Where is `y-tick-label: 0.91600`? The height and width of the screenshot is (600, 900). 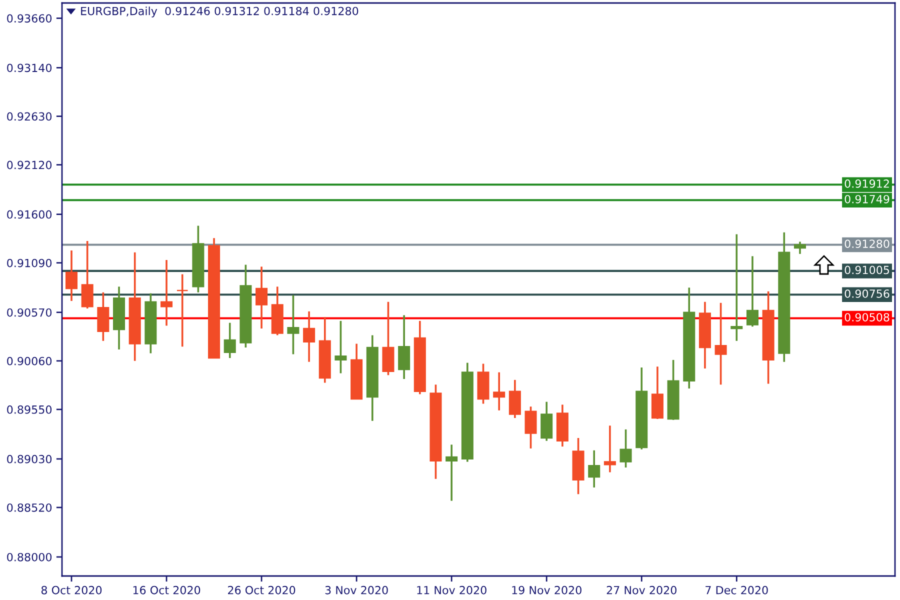
y-tick-label: 0.91600 is located at coordinates (29, 214).